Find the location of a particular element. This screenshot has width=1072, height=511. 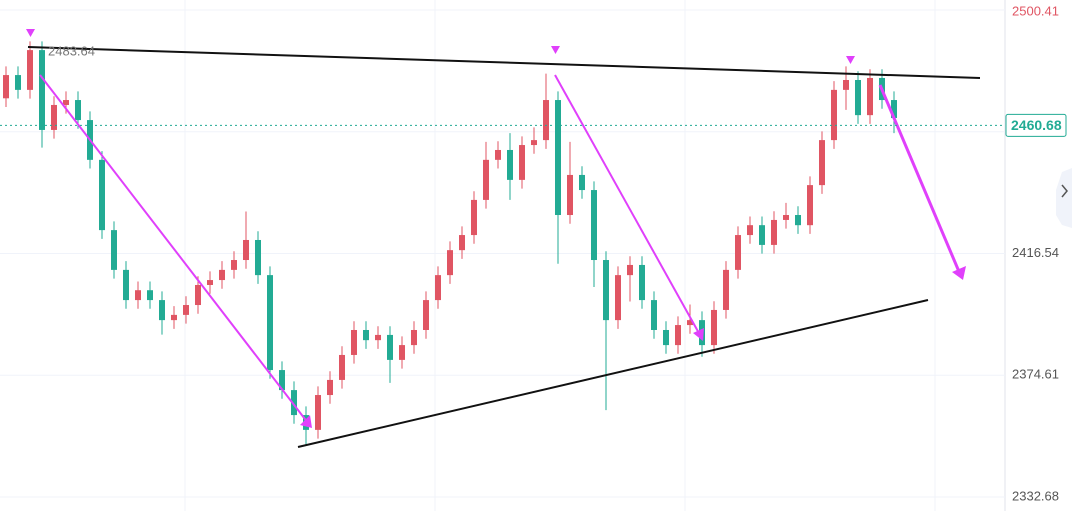

side-tab is located at coordinates (1064, 198).